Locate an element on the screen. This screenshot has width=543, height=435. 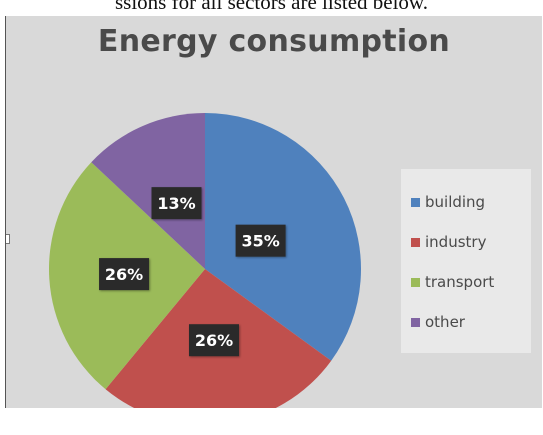
legend-label-industry: industry is located at coordinates (456, 242).